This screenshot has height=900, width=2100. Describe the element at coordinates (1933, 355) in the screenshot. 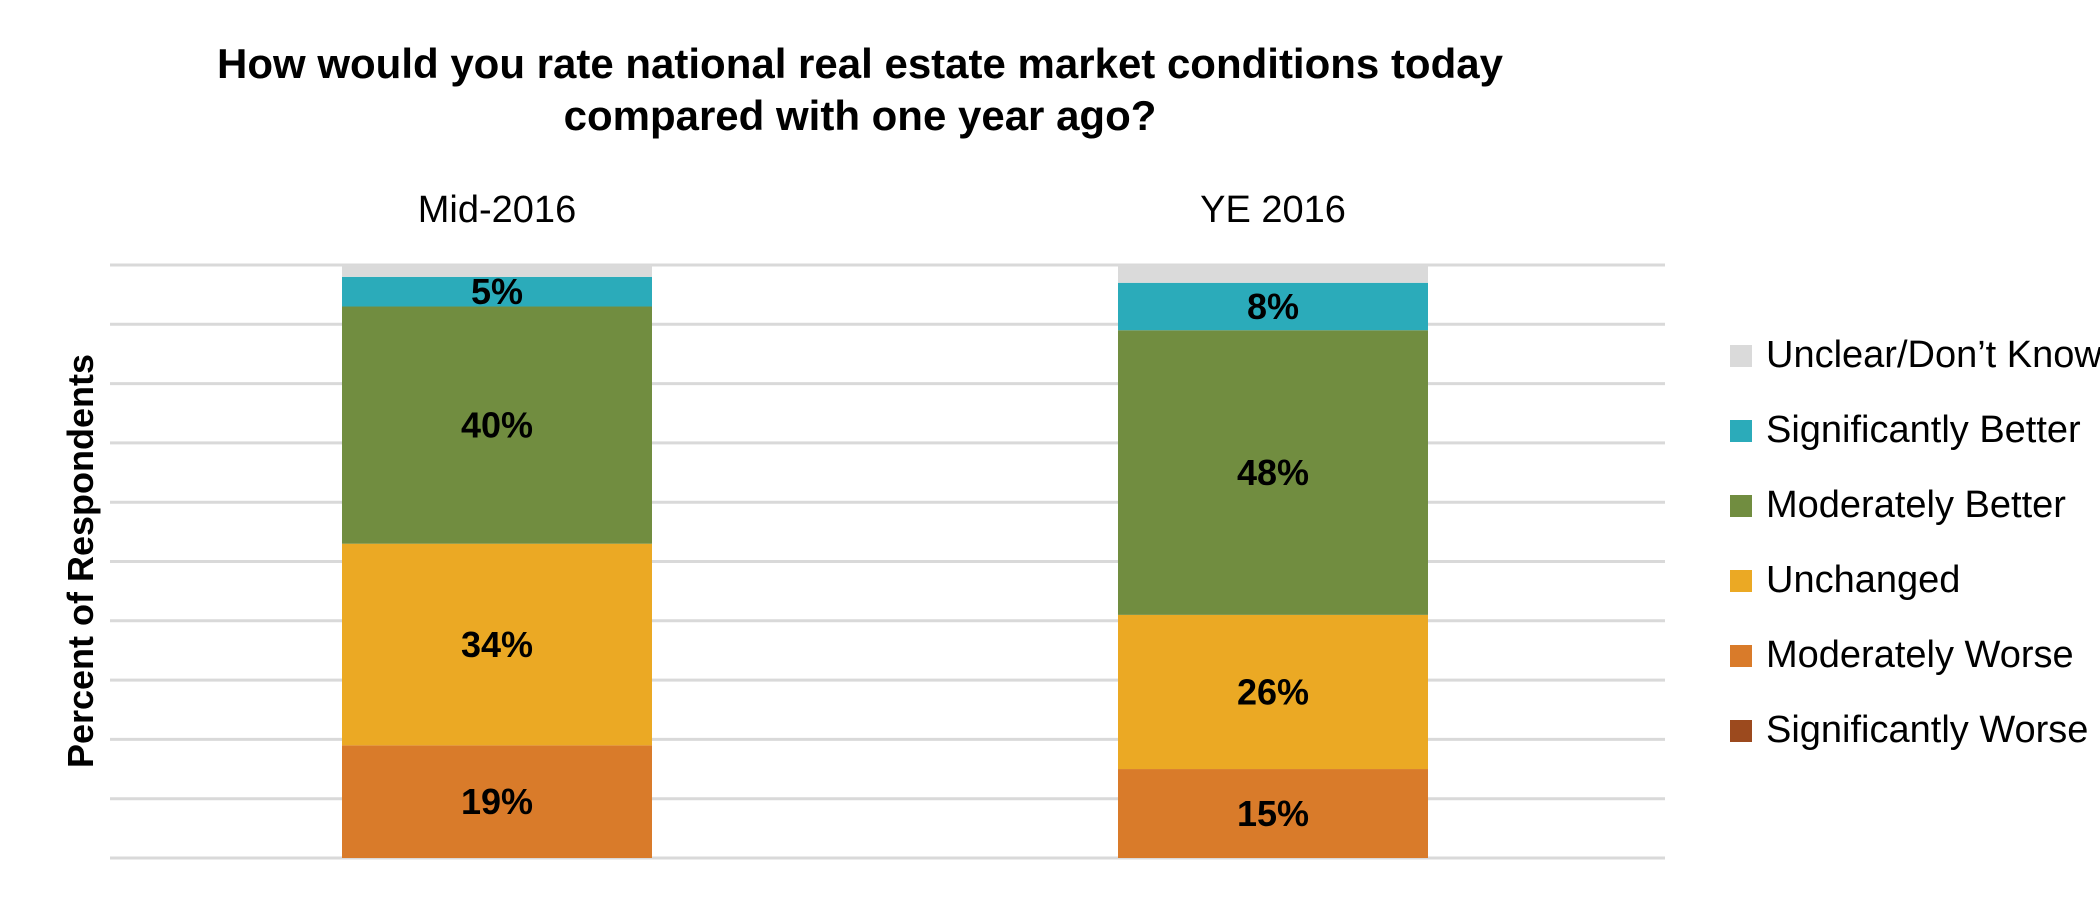

I see `legend-label: Unclear/Don’t Know` at that location.